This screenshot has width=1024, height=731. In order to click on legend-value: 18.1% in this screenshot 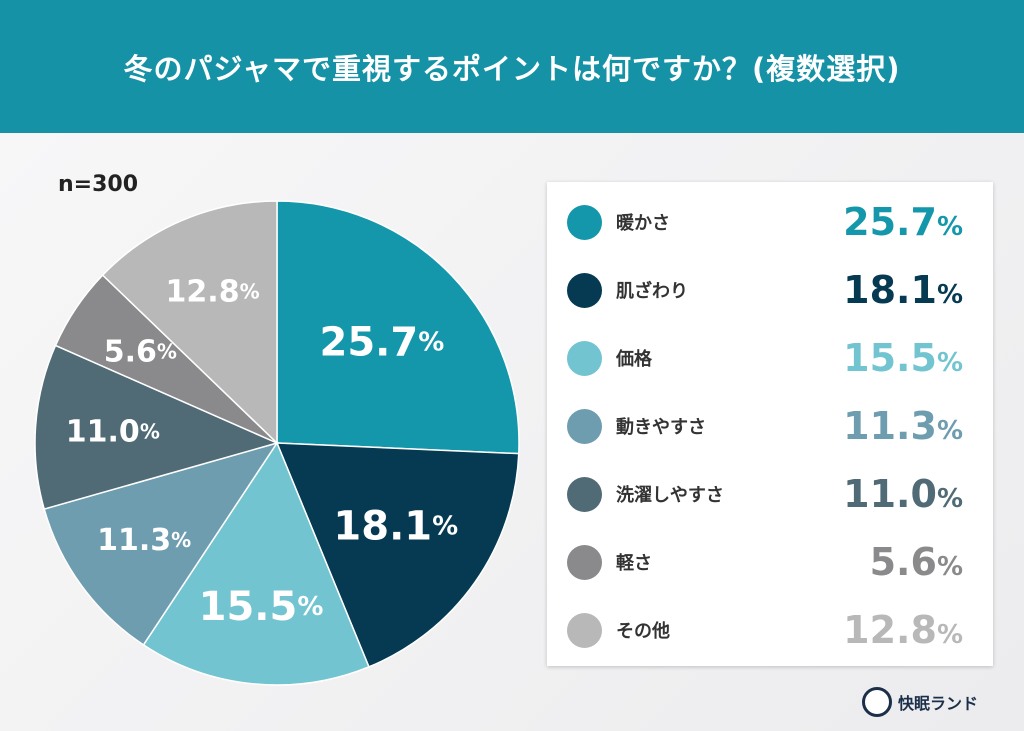, I will do `click(903, 290)`.